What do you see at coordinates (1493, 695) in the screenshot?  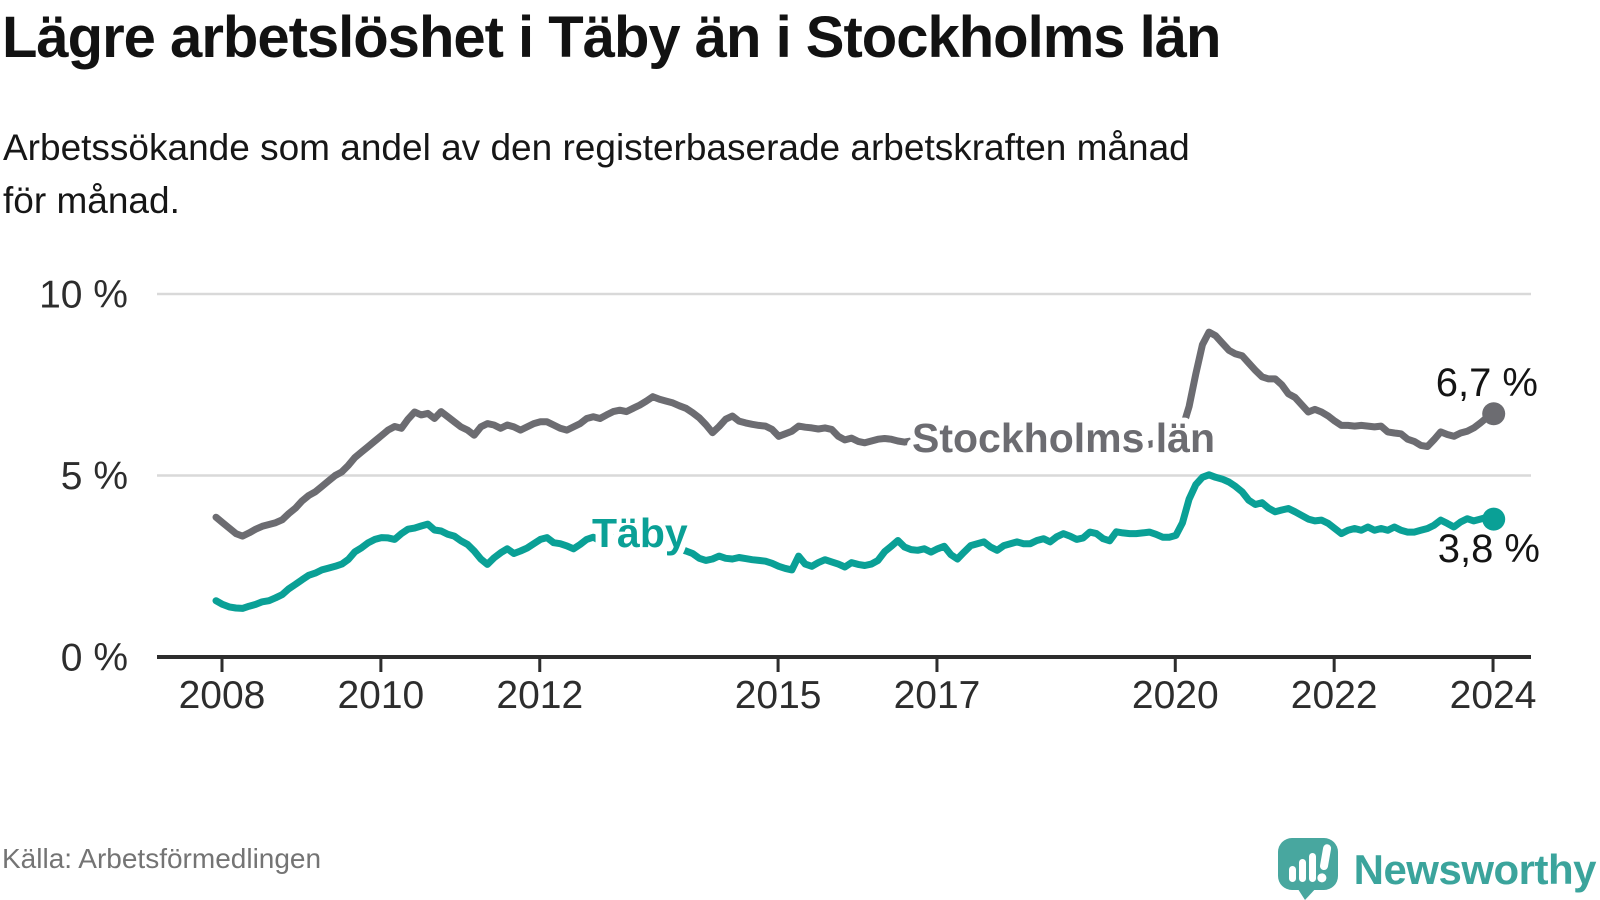 I see `x-tick-label: 2024` at bounding box center [1493, 695].